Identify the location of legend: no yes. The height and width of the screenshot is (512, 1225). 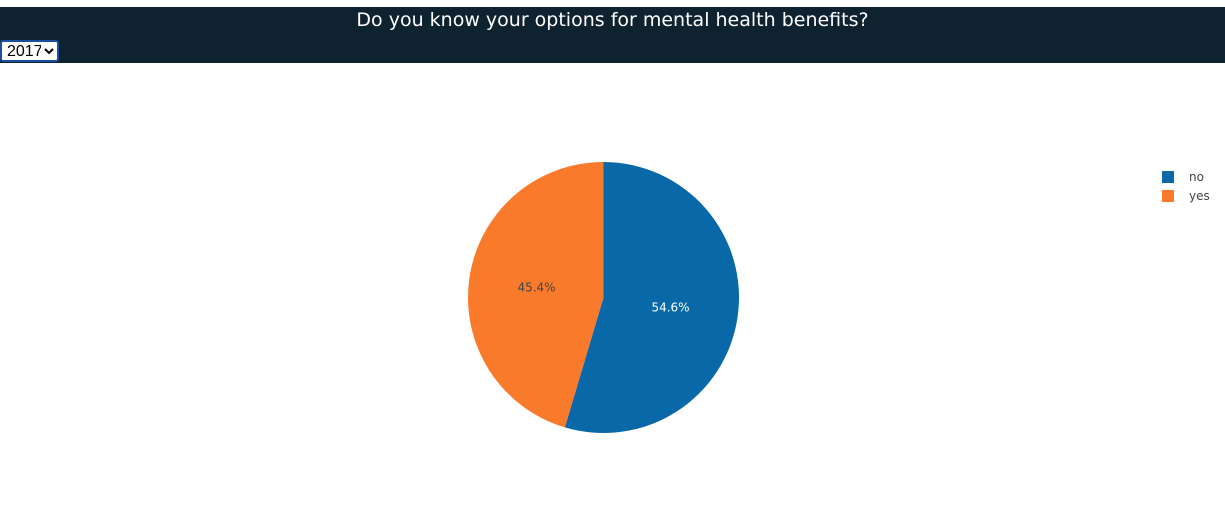
(1186, 186).